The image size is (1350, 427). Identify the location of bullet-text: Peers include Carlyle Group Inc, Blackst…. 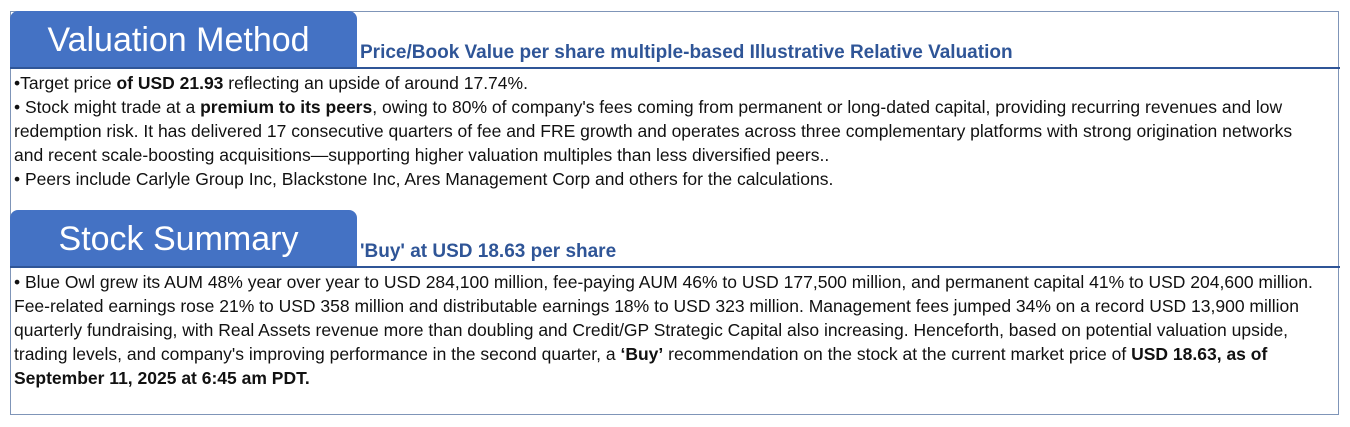
(429, 179).